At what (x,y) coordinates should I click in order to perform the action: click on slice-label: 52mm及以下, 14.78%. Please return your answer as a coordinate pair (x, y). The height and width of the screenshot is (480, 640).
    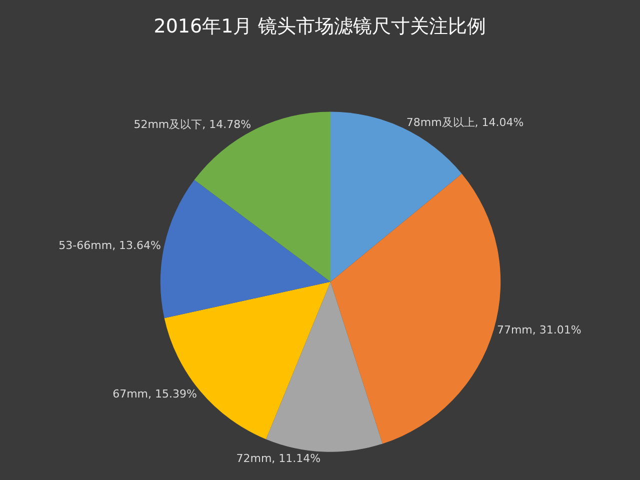
    Looking at the image, I should click on (193, 125).